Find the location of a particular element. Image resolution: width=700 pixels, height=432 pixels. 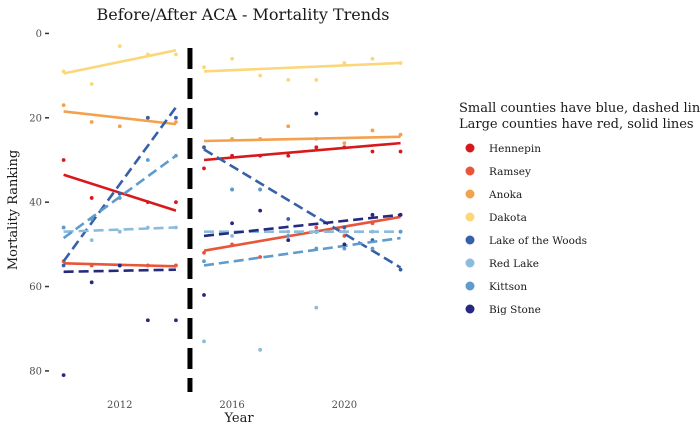

legend-label-lake-of-the-woods: Lake of the Woods is located at coordinates (538, 241).